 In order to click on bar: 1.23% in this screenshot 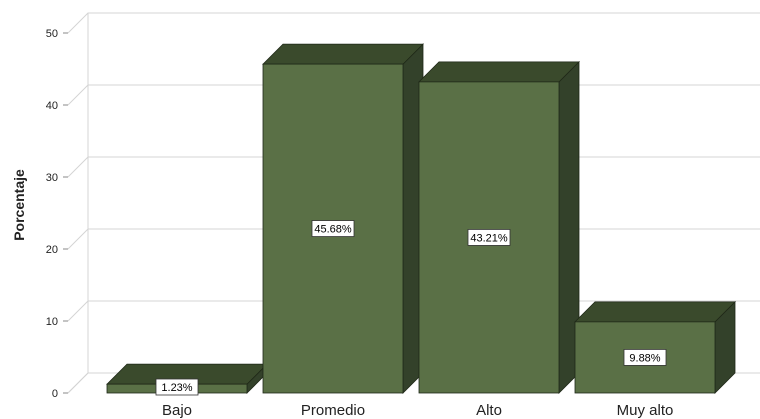, I will do `click(187, 379)`.